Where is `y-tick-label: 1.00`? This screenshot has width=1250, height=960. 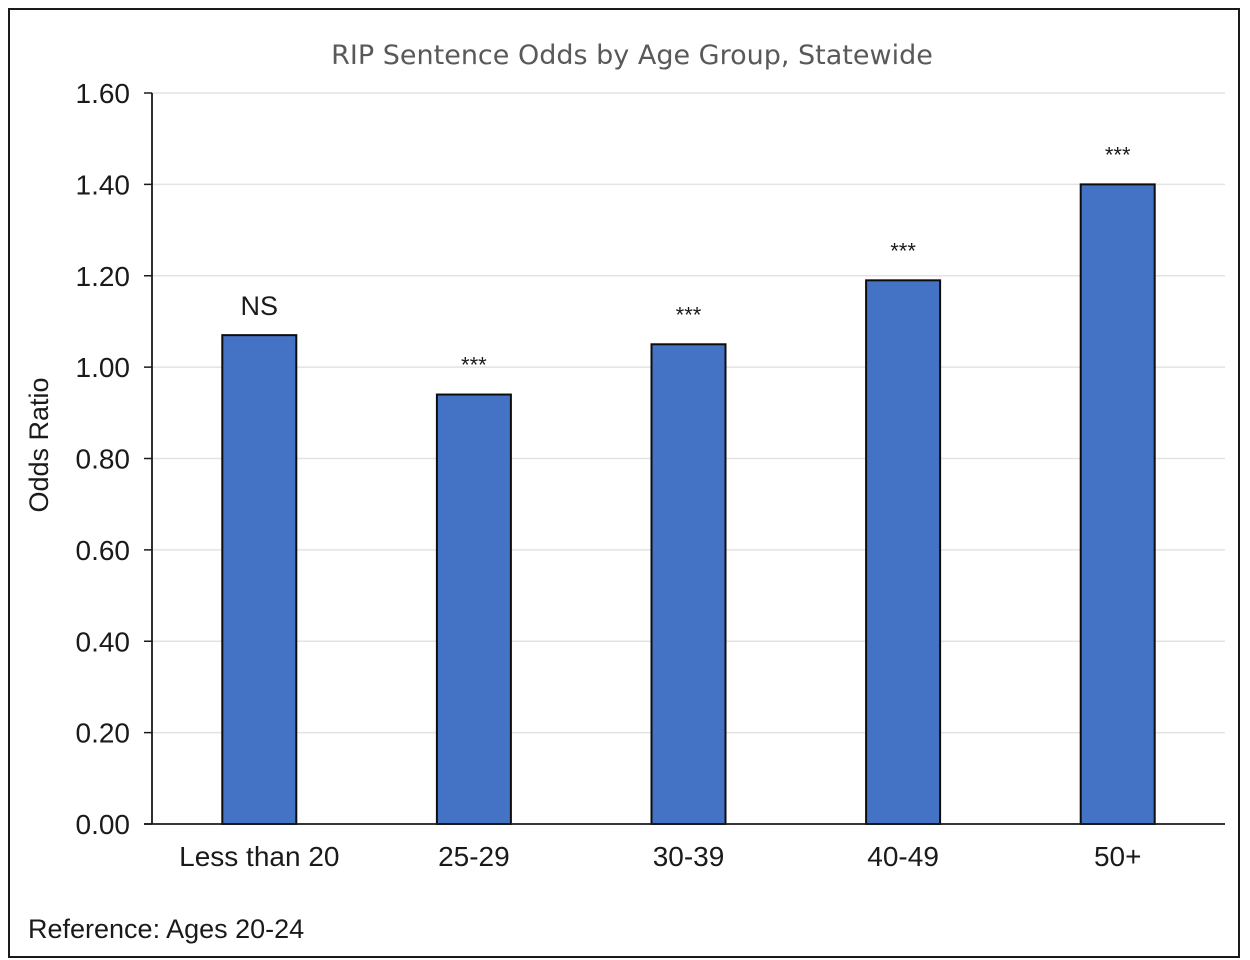
y-tick-label: 1.00 is located at coordinates (103, 367).